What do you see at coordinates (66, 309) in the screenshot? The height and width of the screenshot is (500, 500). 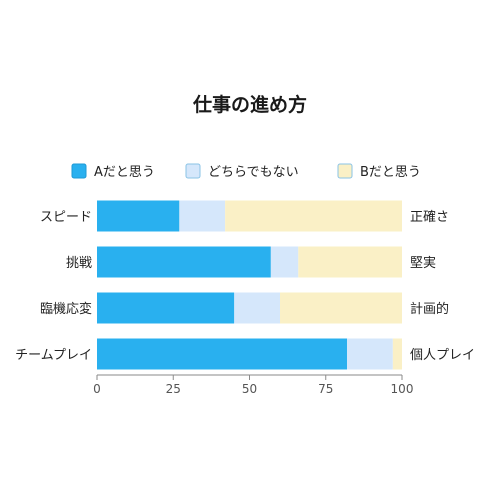 I see `category-label-3: 臨機応変` at bounding box center [66, 309].